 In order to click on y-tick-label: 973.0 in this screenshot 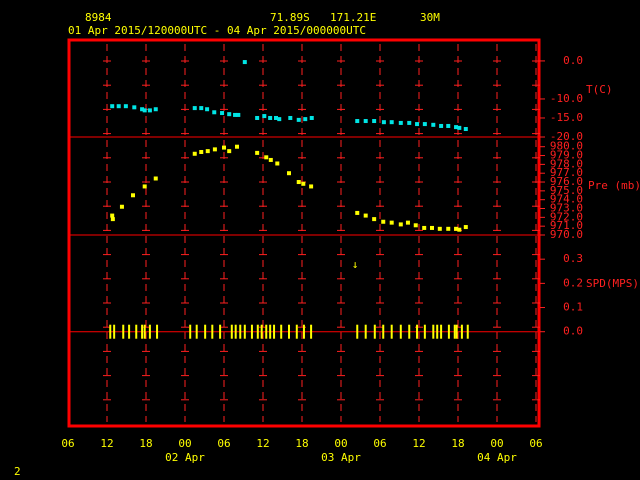, I will do `click(566, 208)`.